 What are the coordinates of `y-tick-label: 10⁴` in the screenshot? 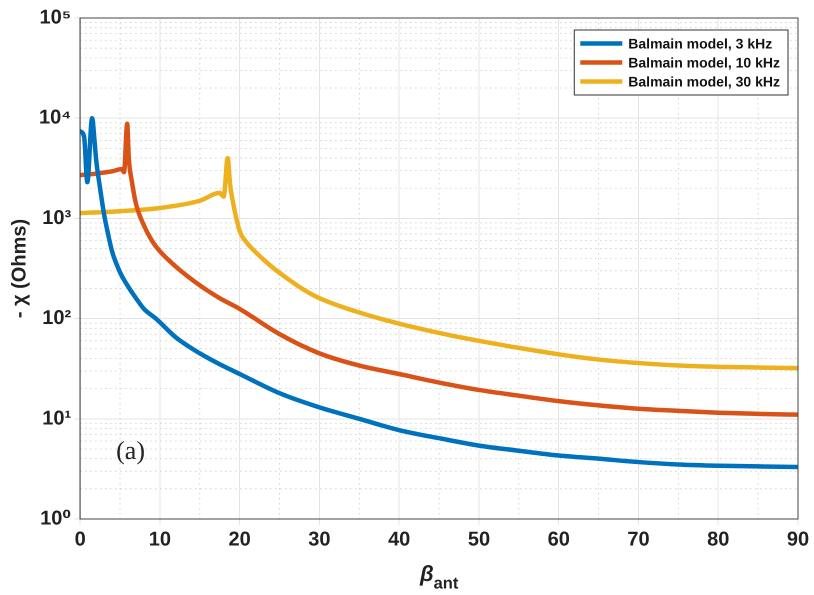 It's located at (55, 117).